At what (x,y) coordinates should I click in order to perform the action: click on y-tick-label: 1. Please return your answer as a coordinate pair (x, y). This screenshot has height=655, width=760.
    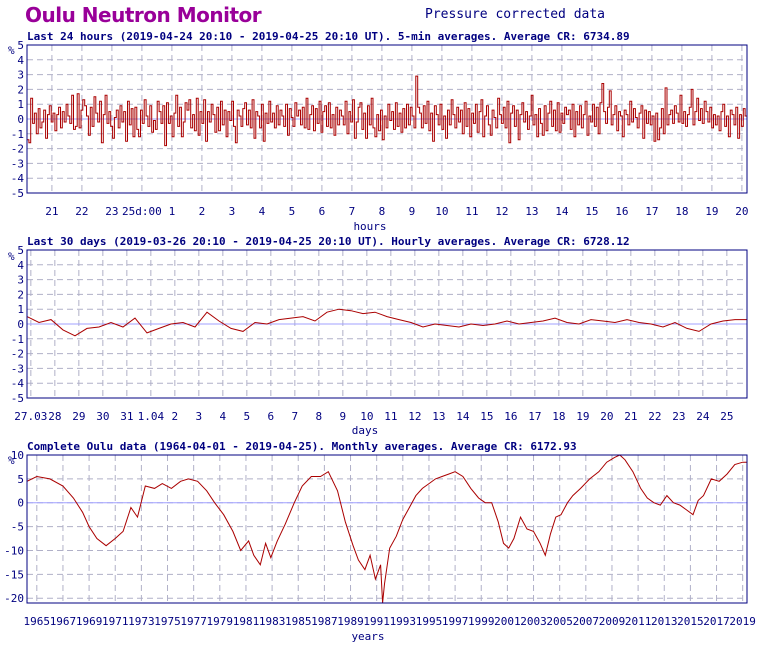
    Looking at the image, I should click on (20, 309).